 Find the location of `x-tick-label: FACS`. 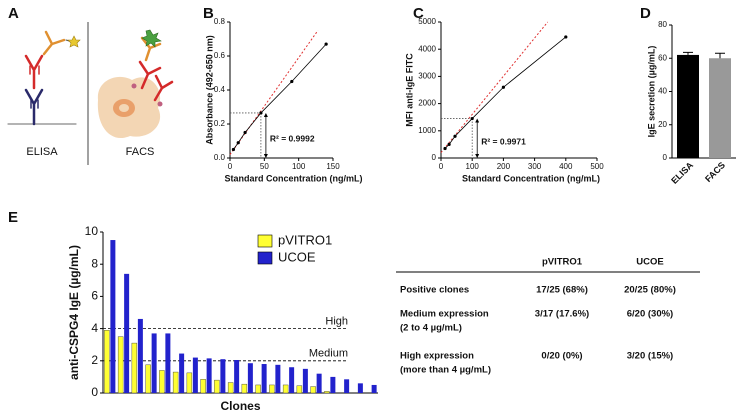

x-tick-label: FACS is located at coordinates (715, 172).